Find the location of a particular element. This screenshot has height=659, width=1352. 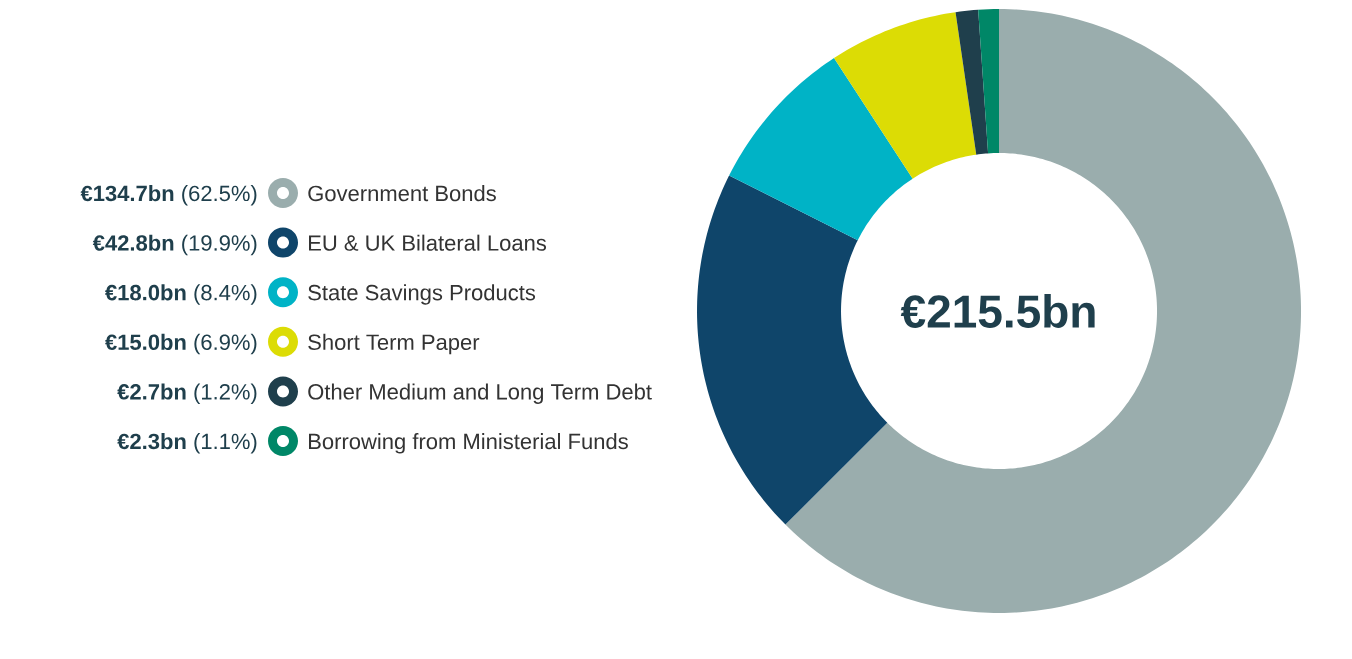

text: €215.5bn is located at coordinates (997, 311).